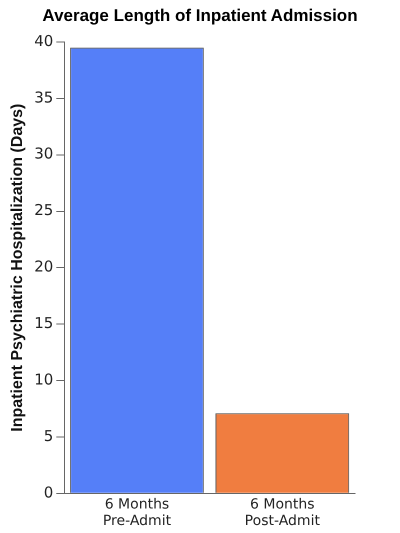  What do you see at coordinates (49, 492) in the screenshot?
I see `y-tick-label: 0` at bounding box center [49, 492].